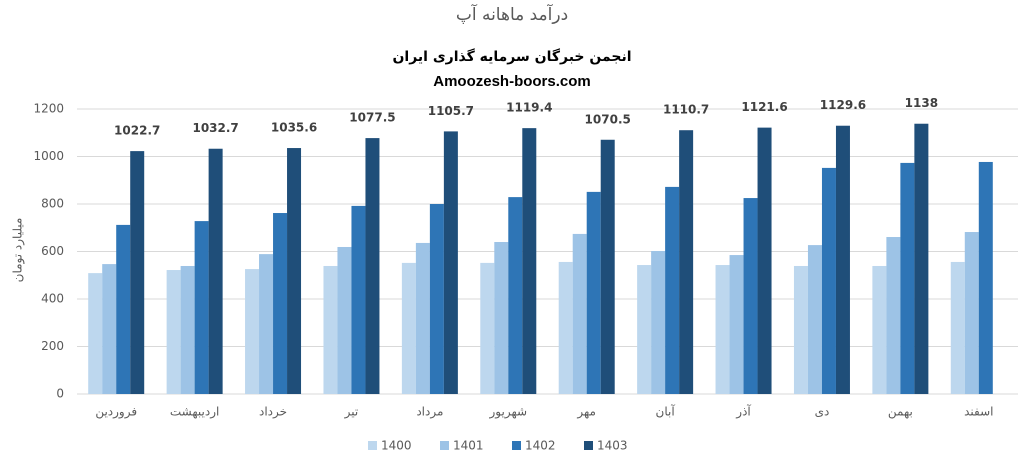 The image size is (1025, 460). Describe the element at coordinates (978, 412) in the screenshot. I see `x-tick-label: اسفند` at that location.